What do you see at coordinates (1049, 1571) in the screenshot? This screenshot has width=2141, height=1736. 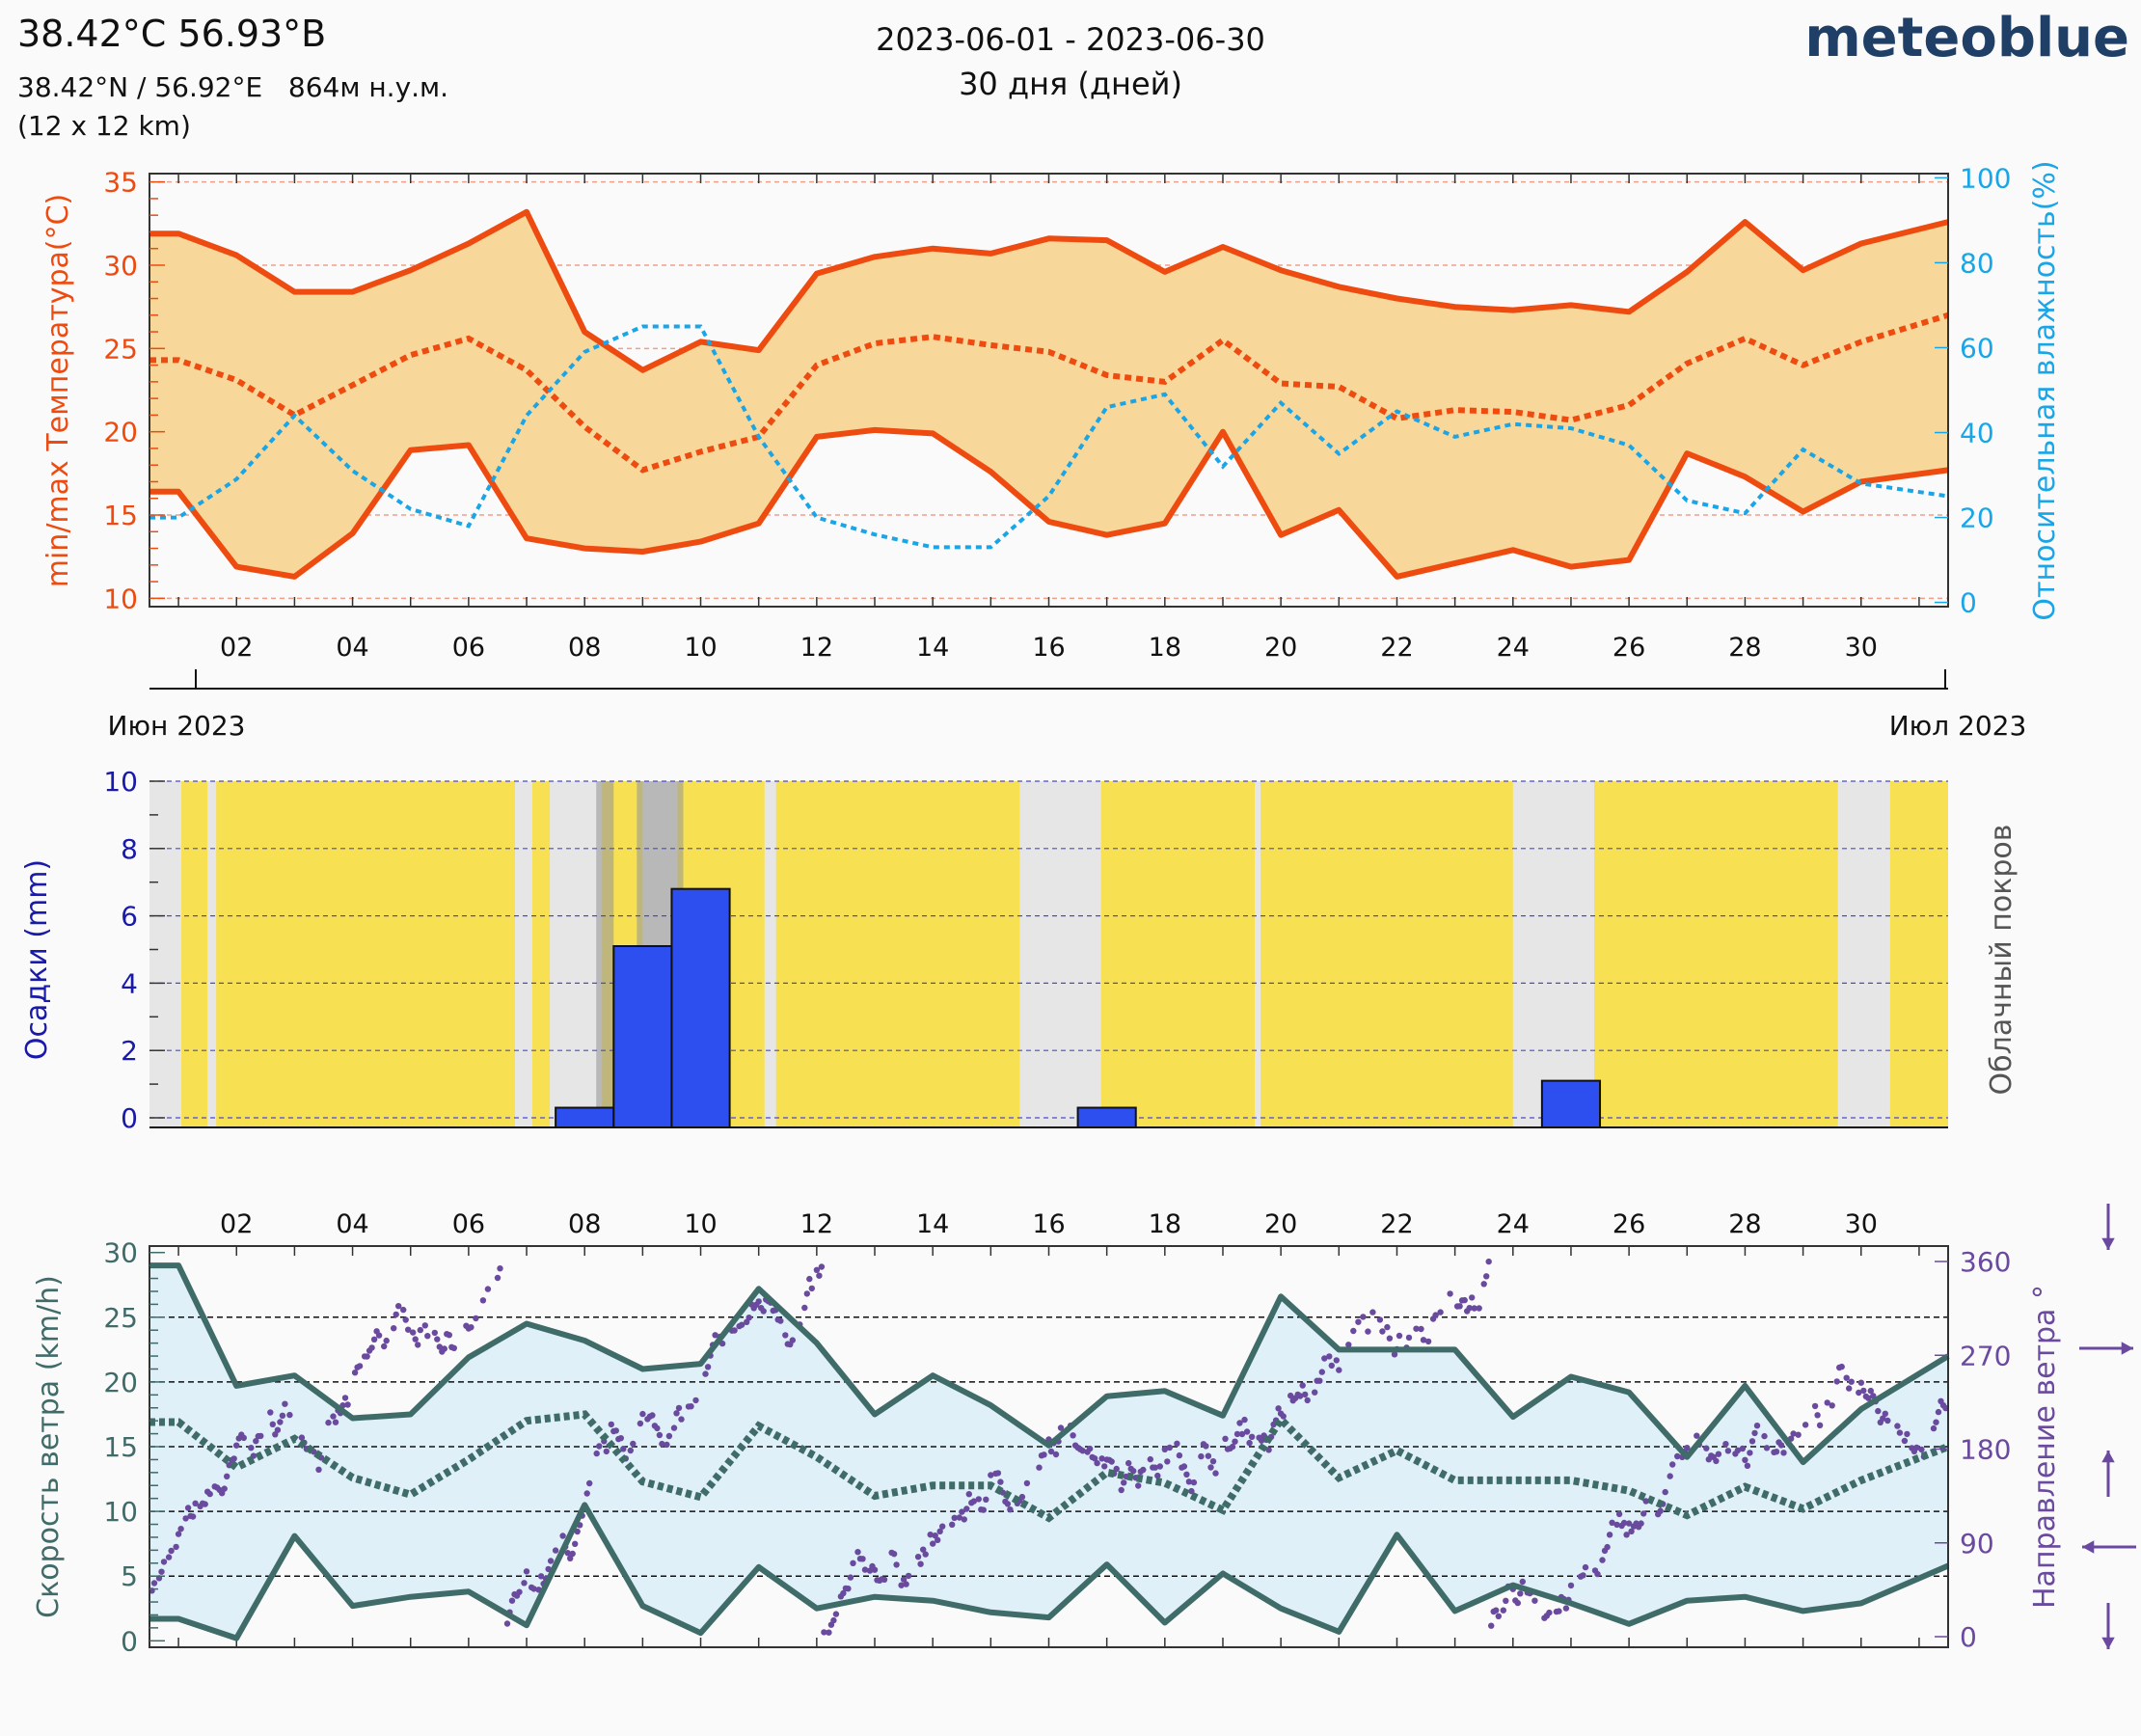 I see `wind-min-line` at bounding box center [1049, 1571].